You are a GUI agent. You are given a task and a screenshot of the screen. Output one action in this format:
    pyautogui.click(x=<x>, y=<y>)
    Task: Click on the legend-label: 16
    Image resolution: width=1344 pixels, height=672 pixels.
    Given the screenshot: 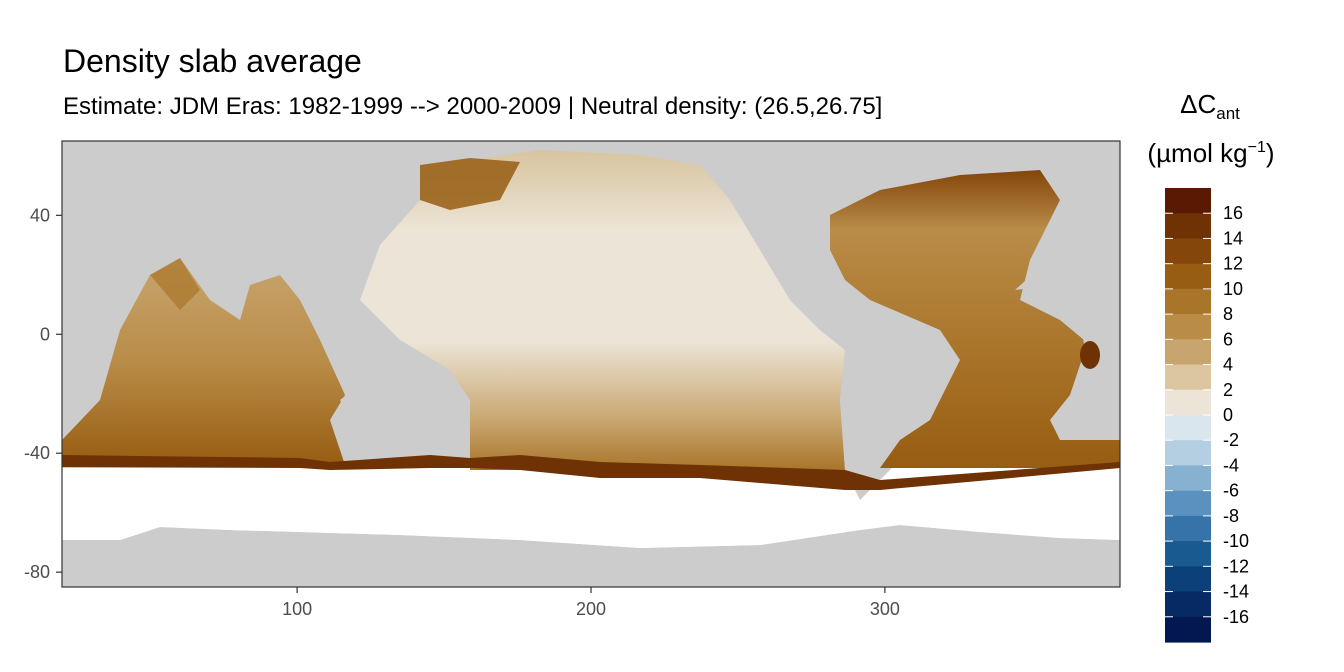 What is the action you would take?
    pyautogui.click(x=1233, y=213)
    